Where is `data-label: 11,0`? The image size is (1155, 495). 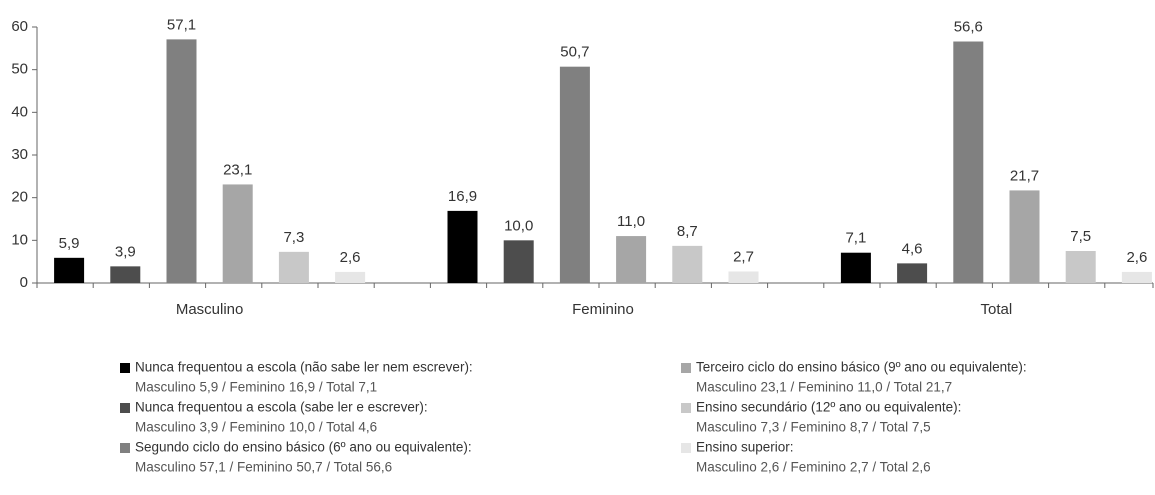 data-label: 11,0 is located at coordinates (631, 221).